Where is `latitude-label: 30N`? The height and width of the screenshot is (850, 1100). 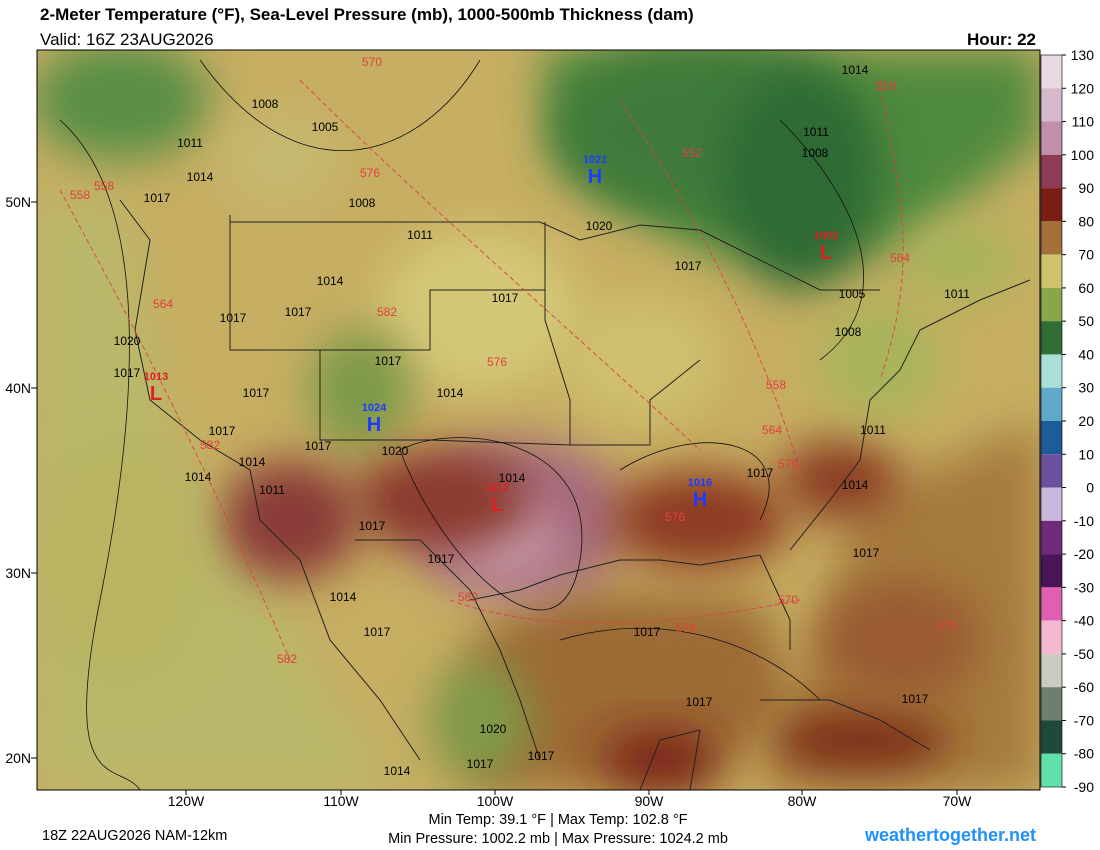
latitude-label: 30N is located at coordinates (18, 573).